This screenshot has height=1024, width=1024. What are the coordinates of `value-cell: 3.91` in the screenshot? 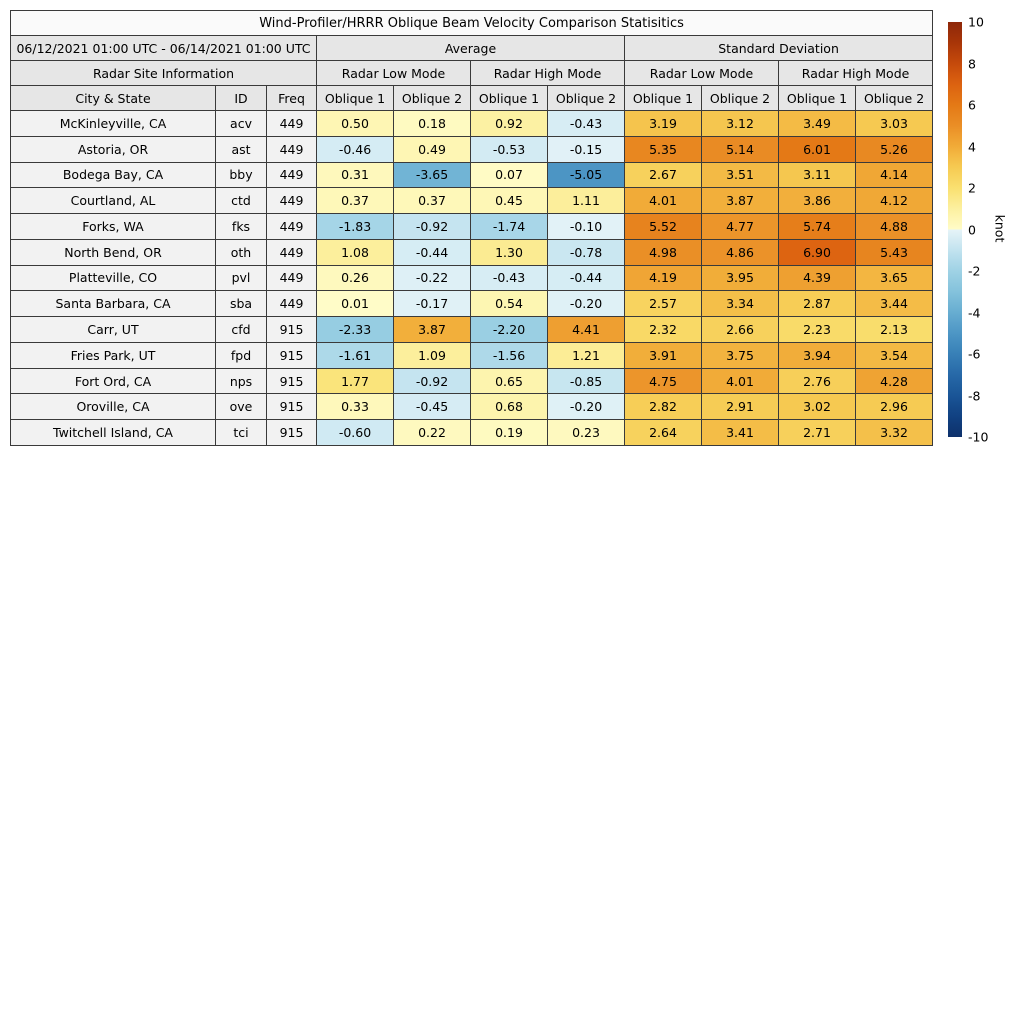 It's located at (663, 355).